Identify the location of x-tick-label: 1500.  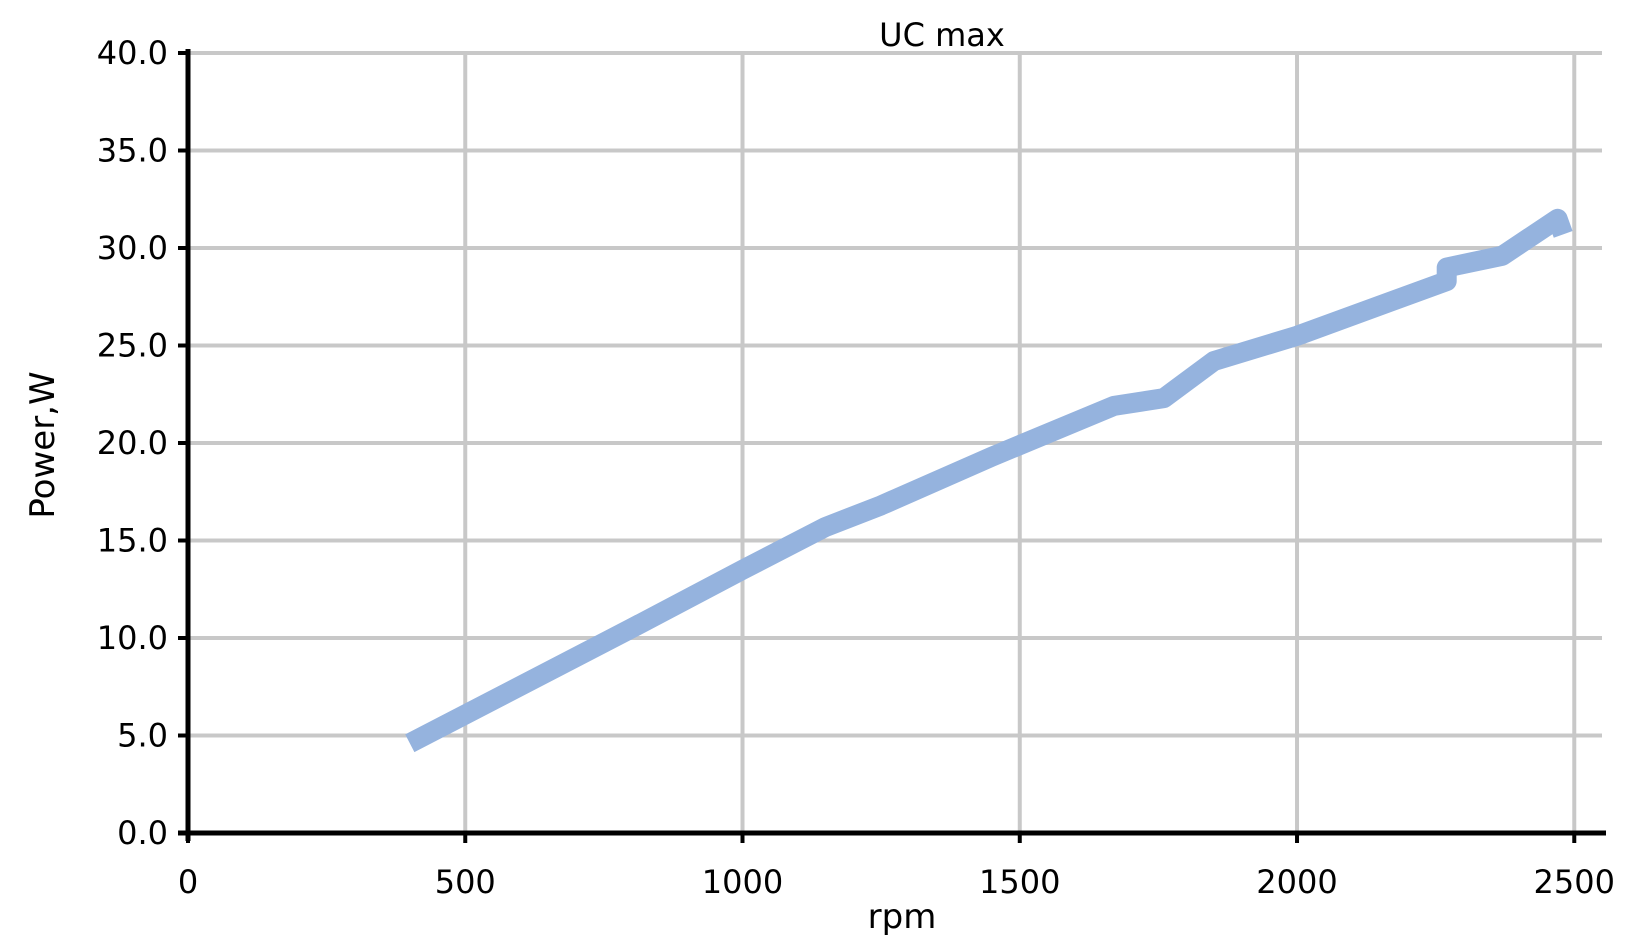
(1019, 882).